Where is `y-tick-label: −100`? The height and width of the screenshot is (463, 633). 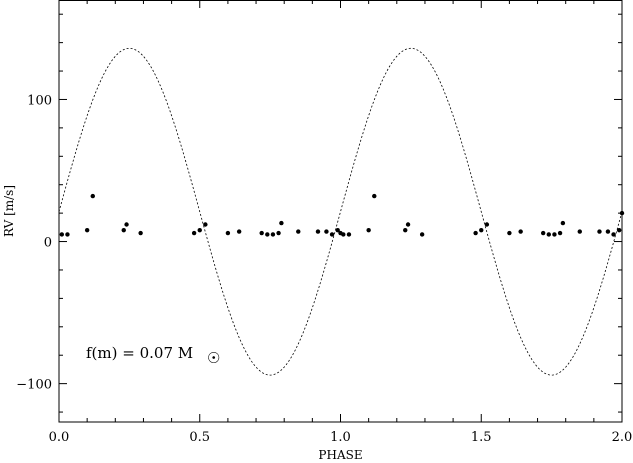
y-tick-label: −100 is located at coordinates (34, 385).